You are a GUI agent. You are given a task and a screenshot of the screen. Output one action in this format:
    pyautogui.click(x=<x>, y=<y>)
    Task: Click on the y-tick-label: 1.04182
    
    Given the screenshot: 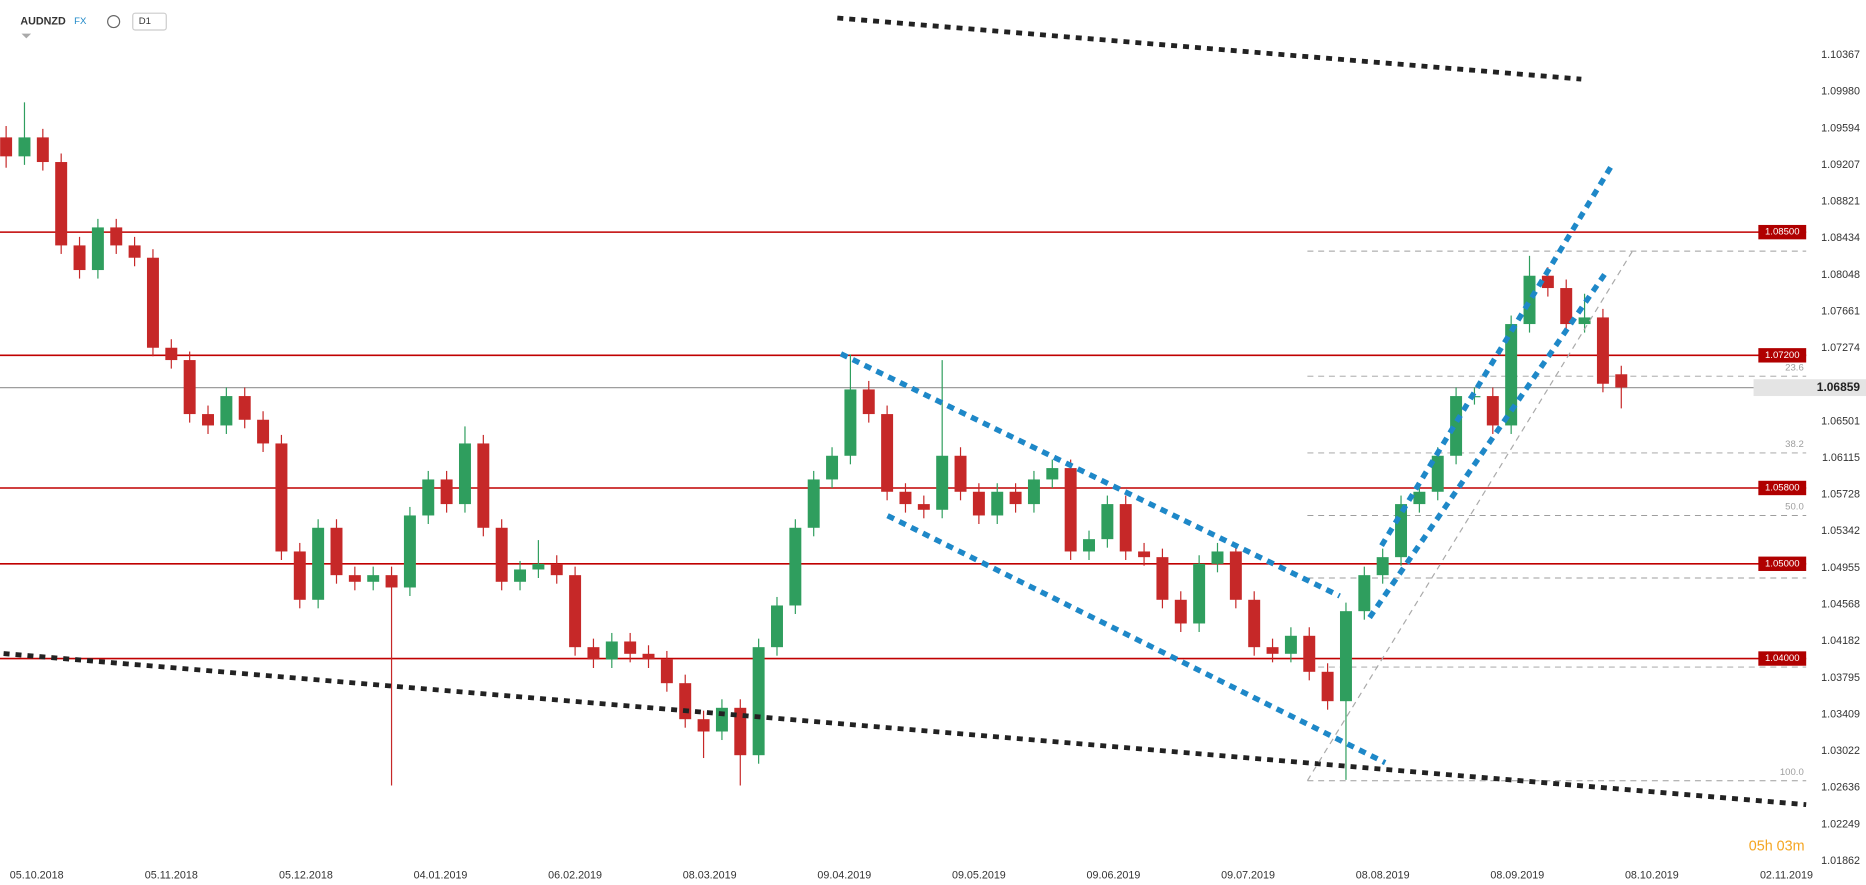 What is the action you would take?
    pyautogui.click(x=1840, y=641)
    